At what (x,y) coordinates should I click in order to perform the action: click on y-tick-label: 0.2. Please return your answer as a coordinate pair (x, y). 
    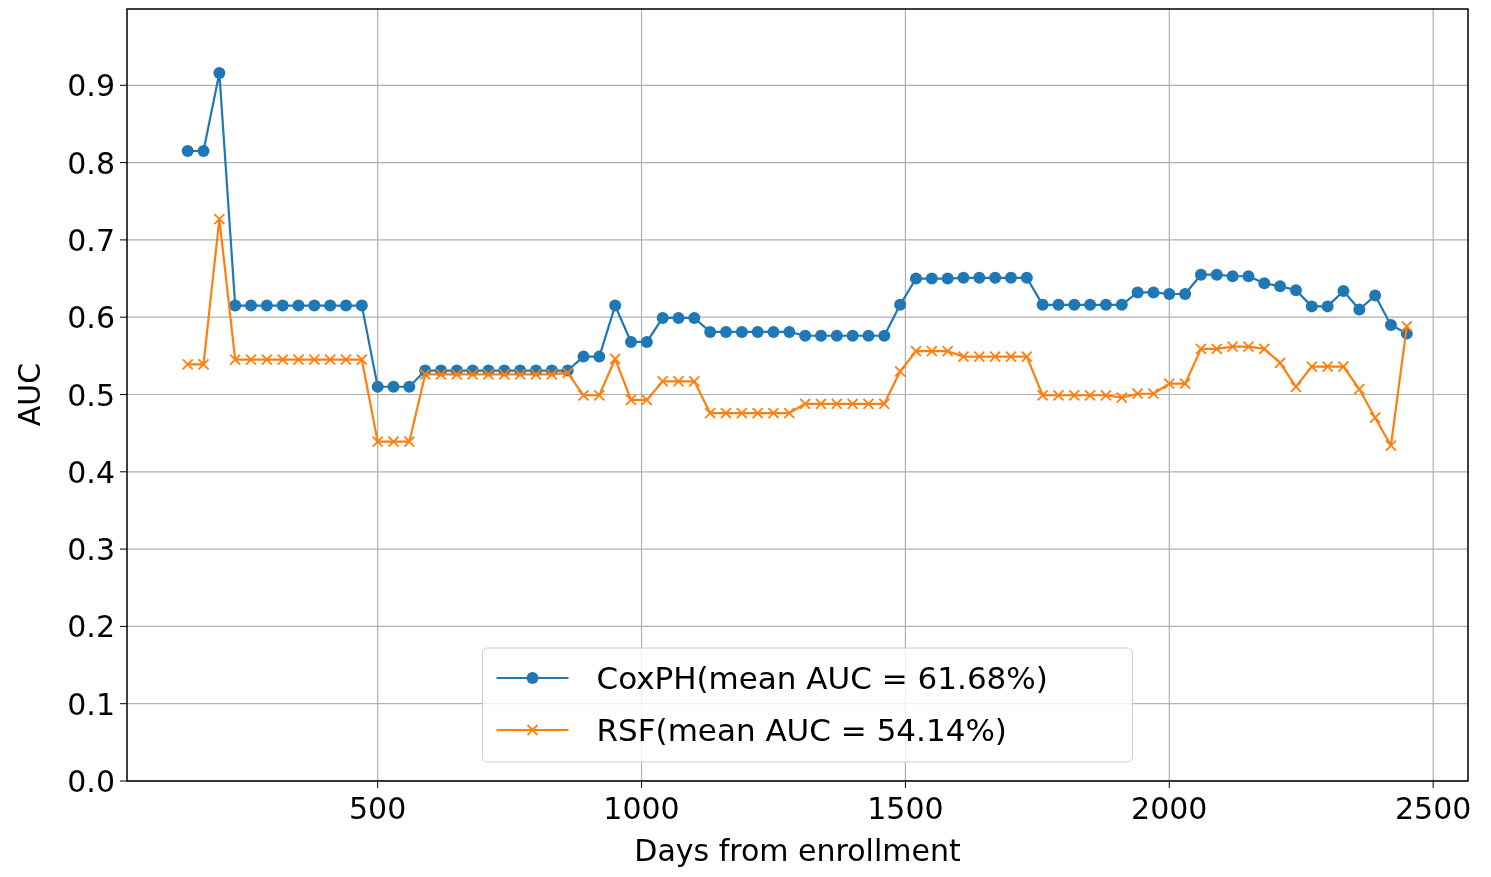
    Looking at the image, I should click on (91, 627).